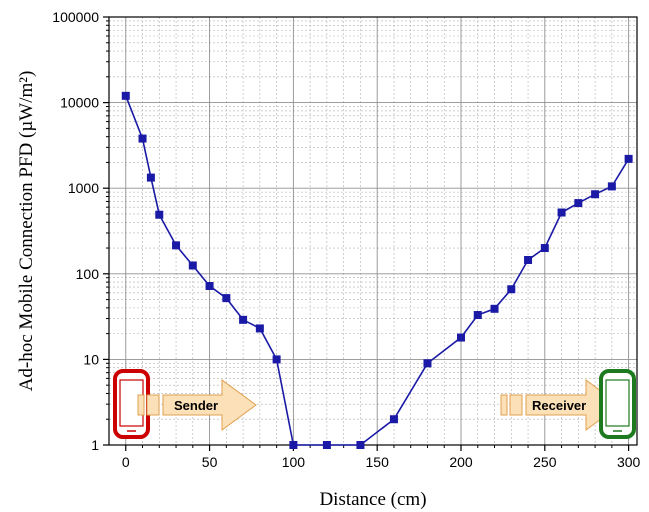 The image size is (649, 512). Describe the element at coordinates (545, 462) in the screenshot. I see `x-tick-label: 250` at that location.